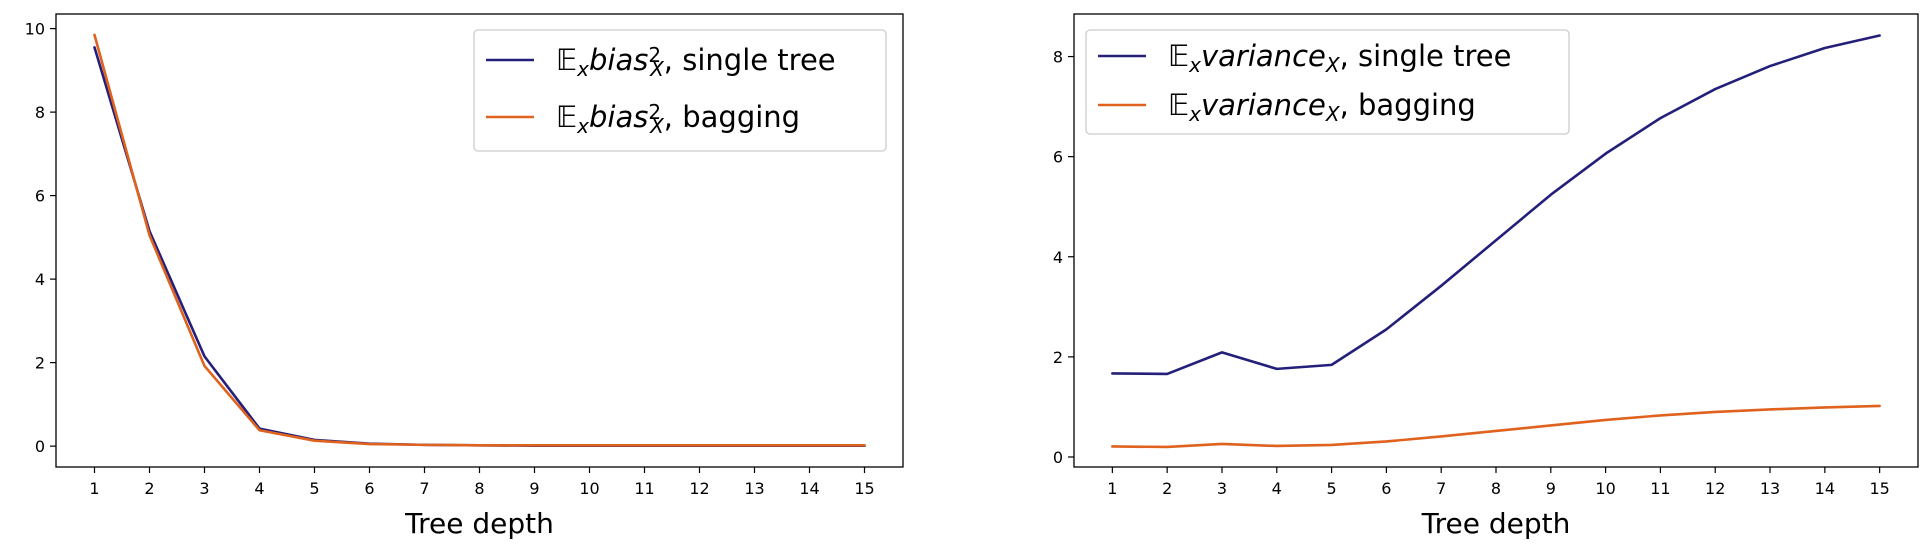 The height and width of the screenshot is (554, 1931). Describe the element at coordinates (696, 62) in the screenshot. I see `legend-label: 𝔼xbias2 X, single tree` at that location.